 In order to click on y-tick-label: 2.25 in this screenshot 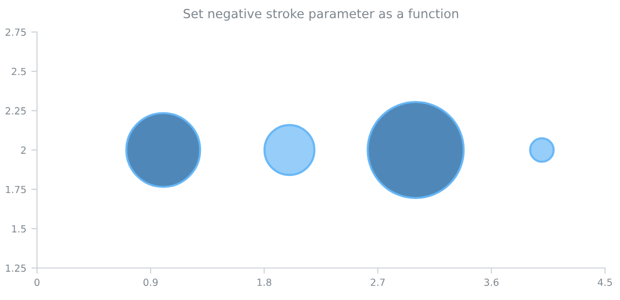, I will do `click(16, 110)`.